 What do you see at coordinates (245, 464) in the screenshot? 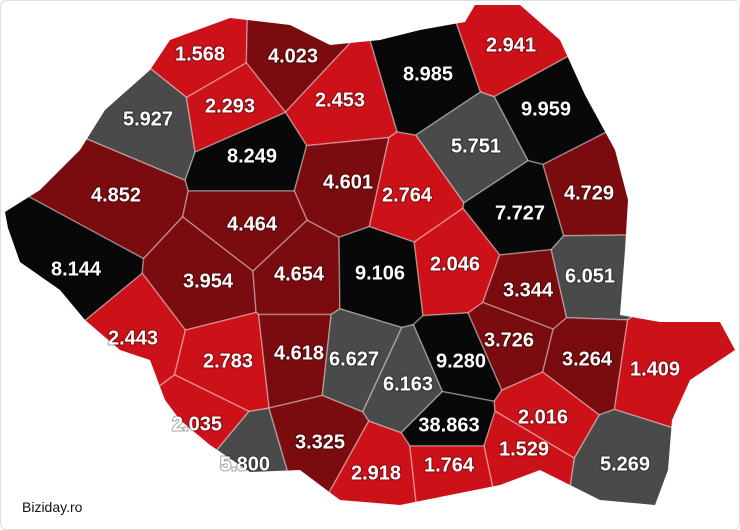
I see `county-label: 5.800` at bounding box center [245, 464].